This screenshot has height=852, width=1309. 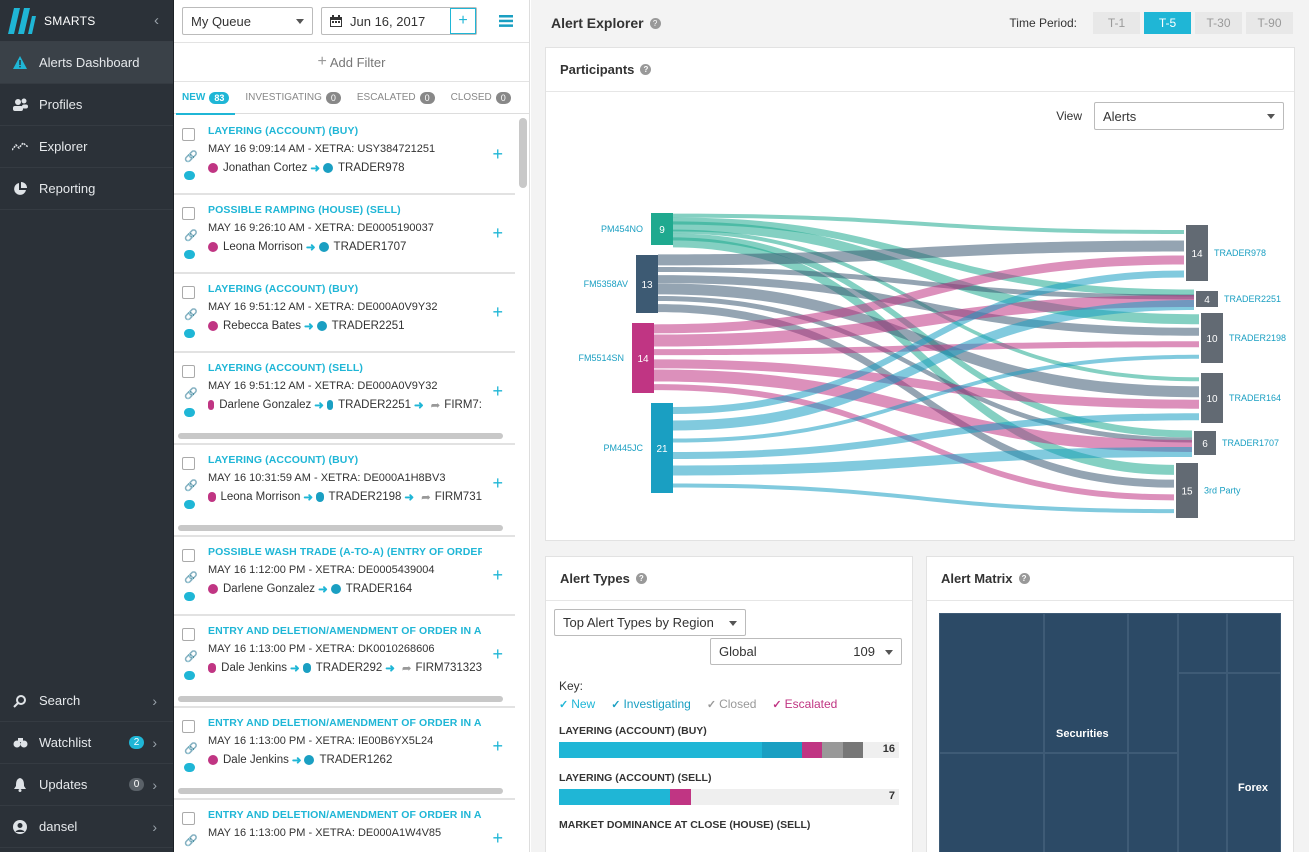 What do you see at coordinates (86, 827) in the screenshot?
I see `sidebar-item-user: dansel ›` at bounding box center [86, 827].